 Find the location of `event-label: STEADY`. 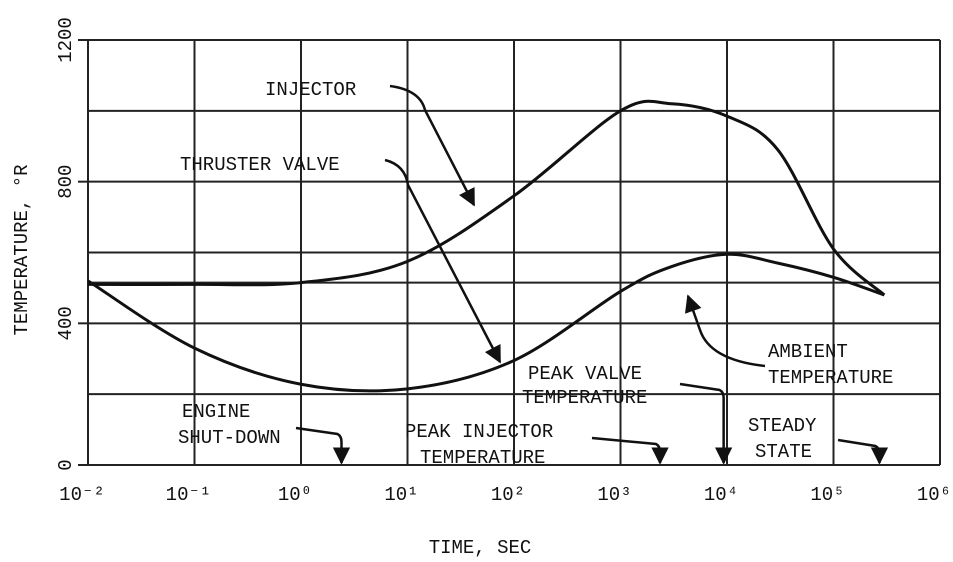

event-label: STEADY is located at coordinates (782, 426).